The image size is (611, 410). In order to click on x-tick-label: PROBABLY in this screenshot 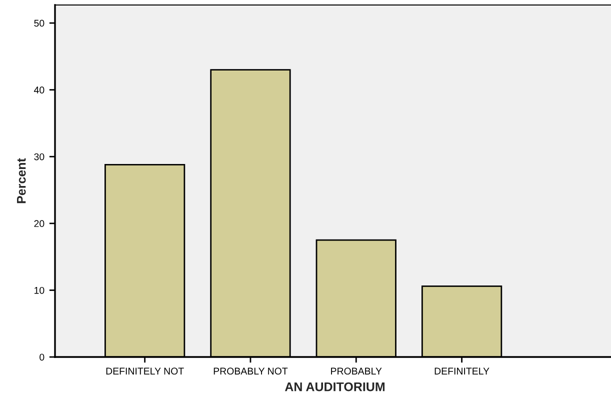, I will do `click(356, 371)`.